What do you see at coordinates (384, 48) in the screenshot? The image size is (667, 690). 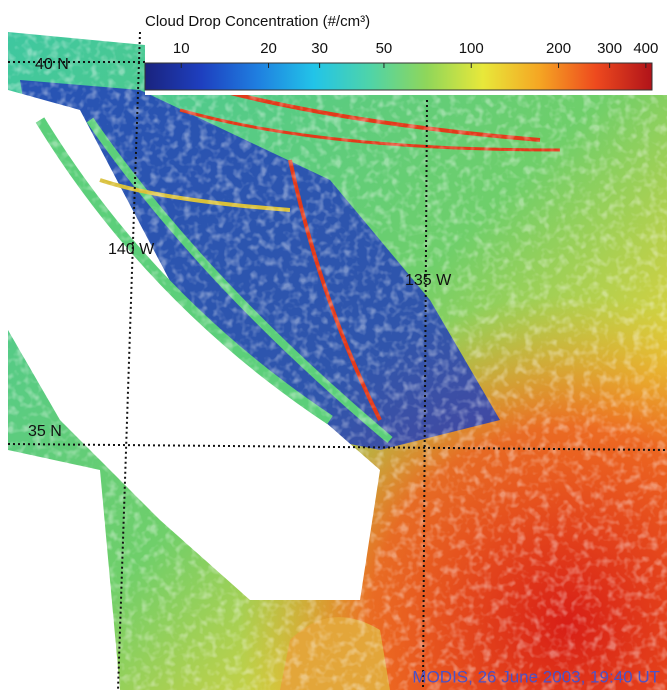 I see `colorbar-tick-label: 50` at bounding box center [384, 48].